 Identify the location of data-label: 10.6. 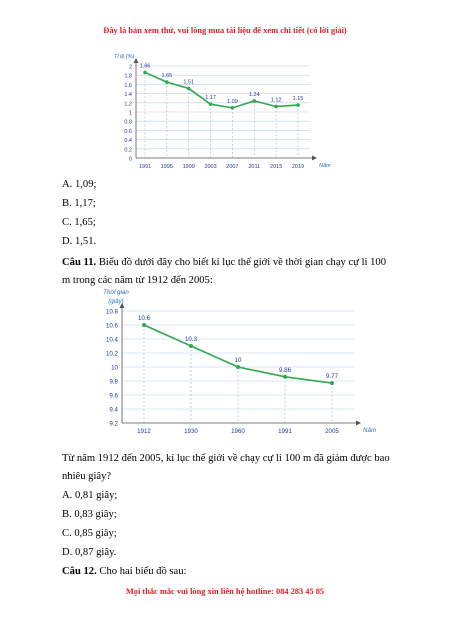
(144, 318).